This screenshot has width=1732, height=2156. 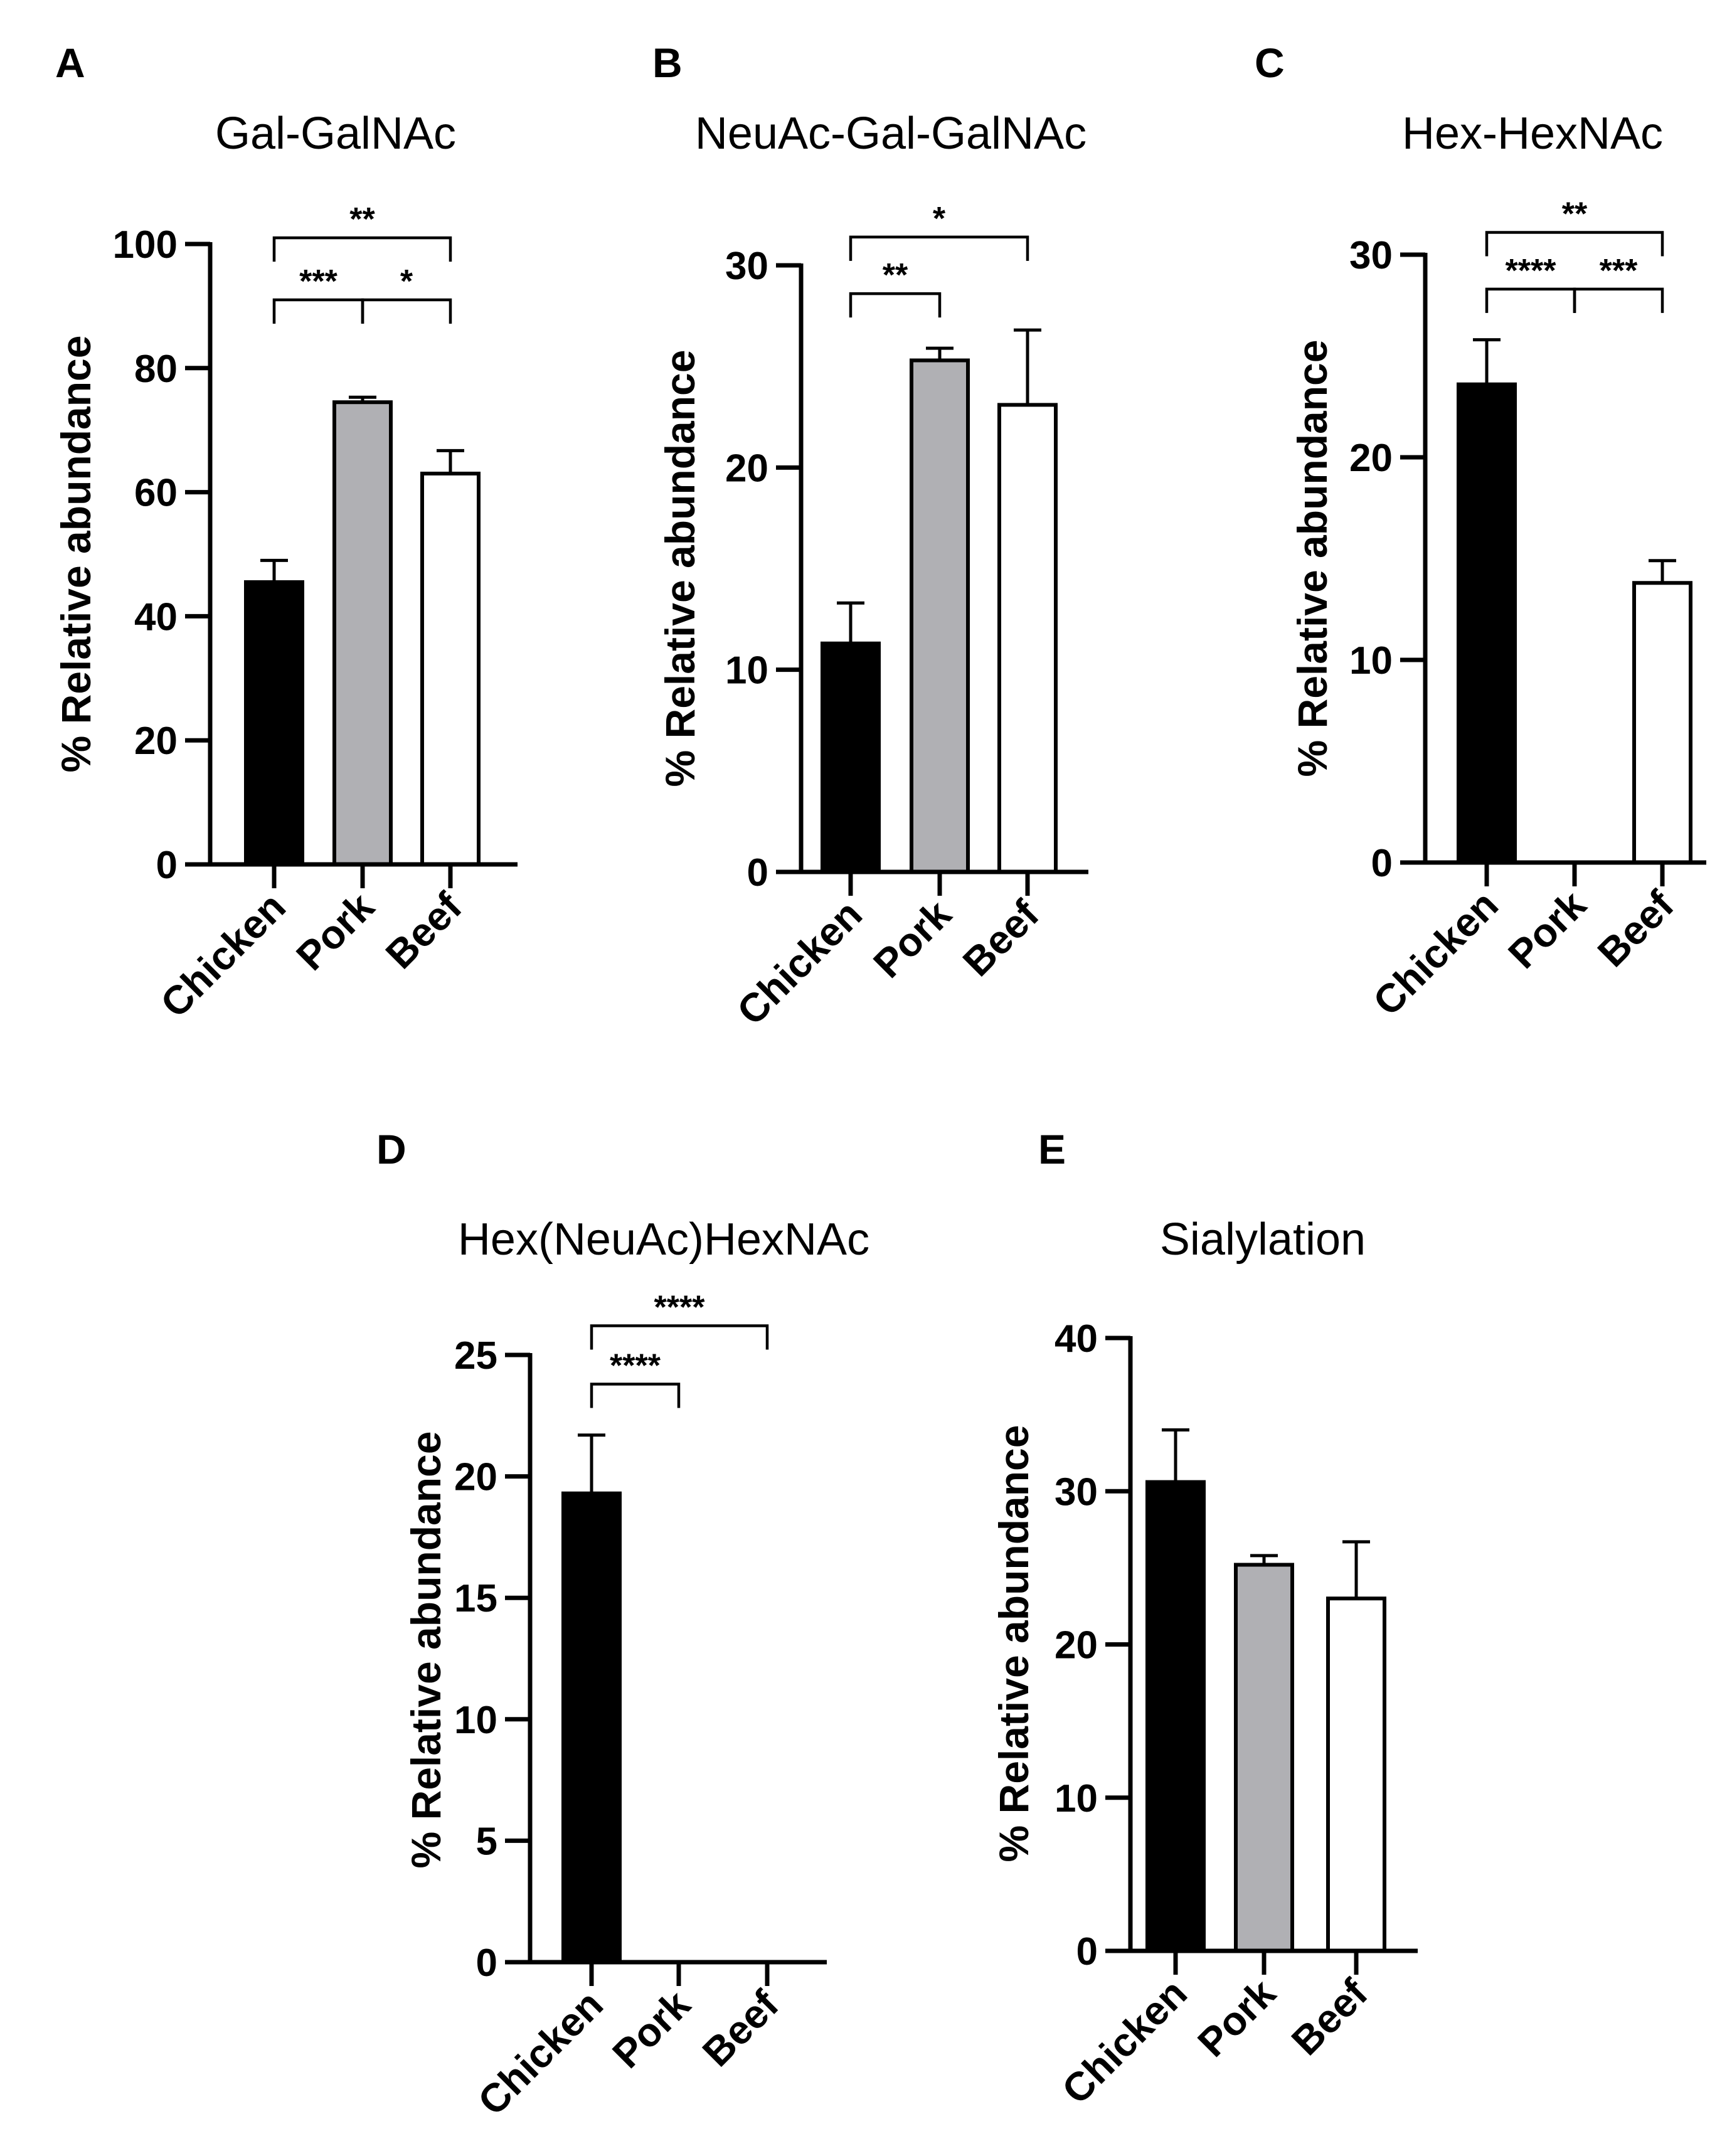 I want to click on y-tick-label: 100, so click(x=145, y=245).